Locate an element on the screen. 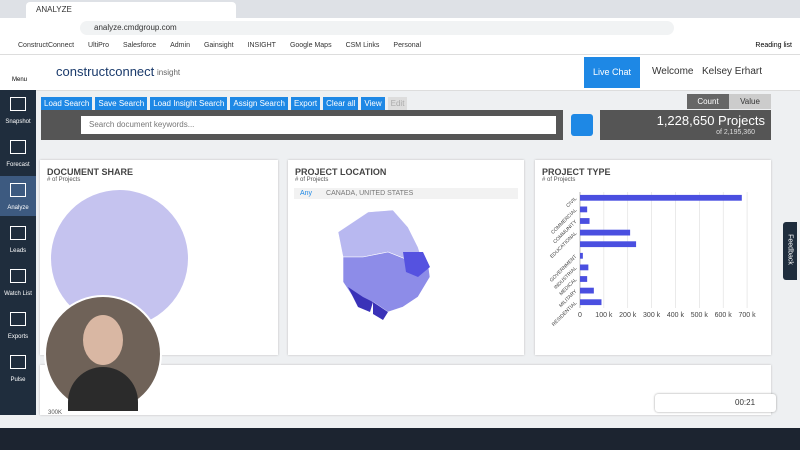  tab: ANALYZE is located at coordinates (131, 10).